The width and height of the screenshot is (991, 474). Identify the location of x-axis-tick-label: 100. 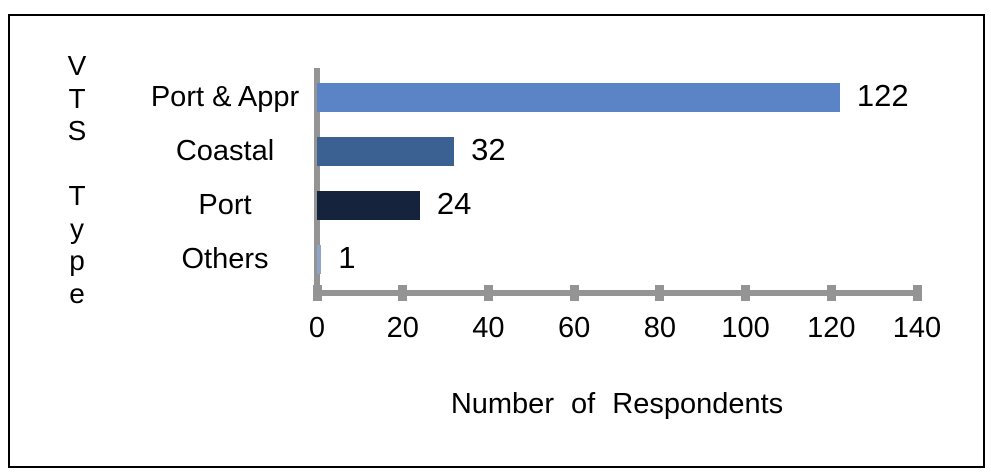
(745, 328).